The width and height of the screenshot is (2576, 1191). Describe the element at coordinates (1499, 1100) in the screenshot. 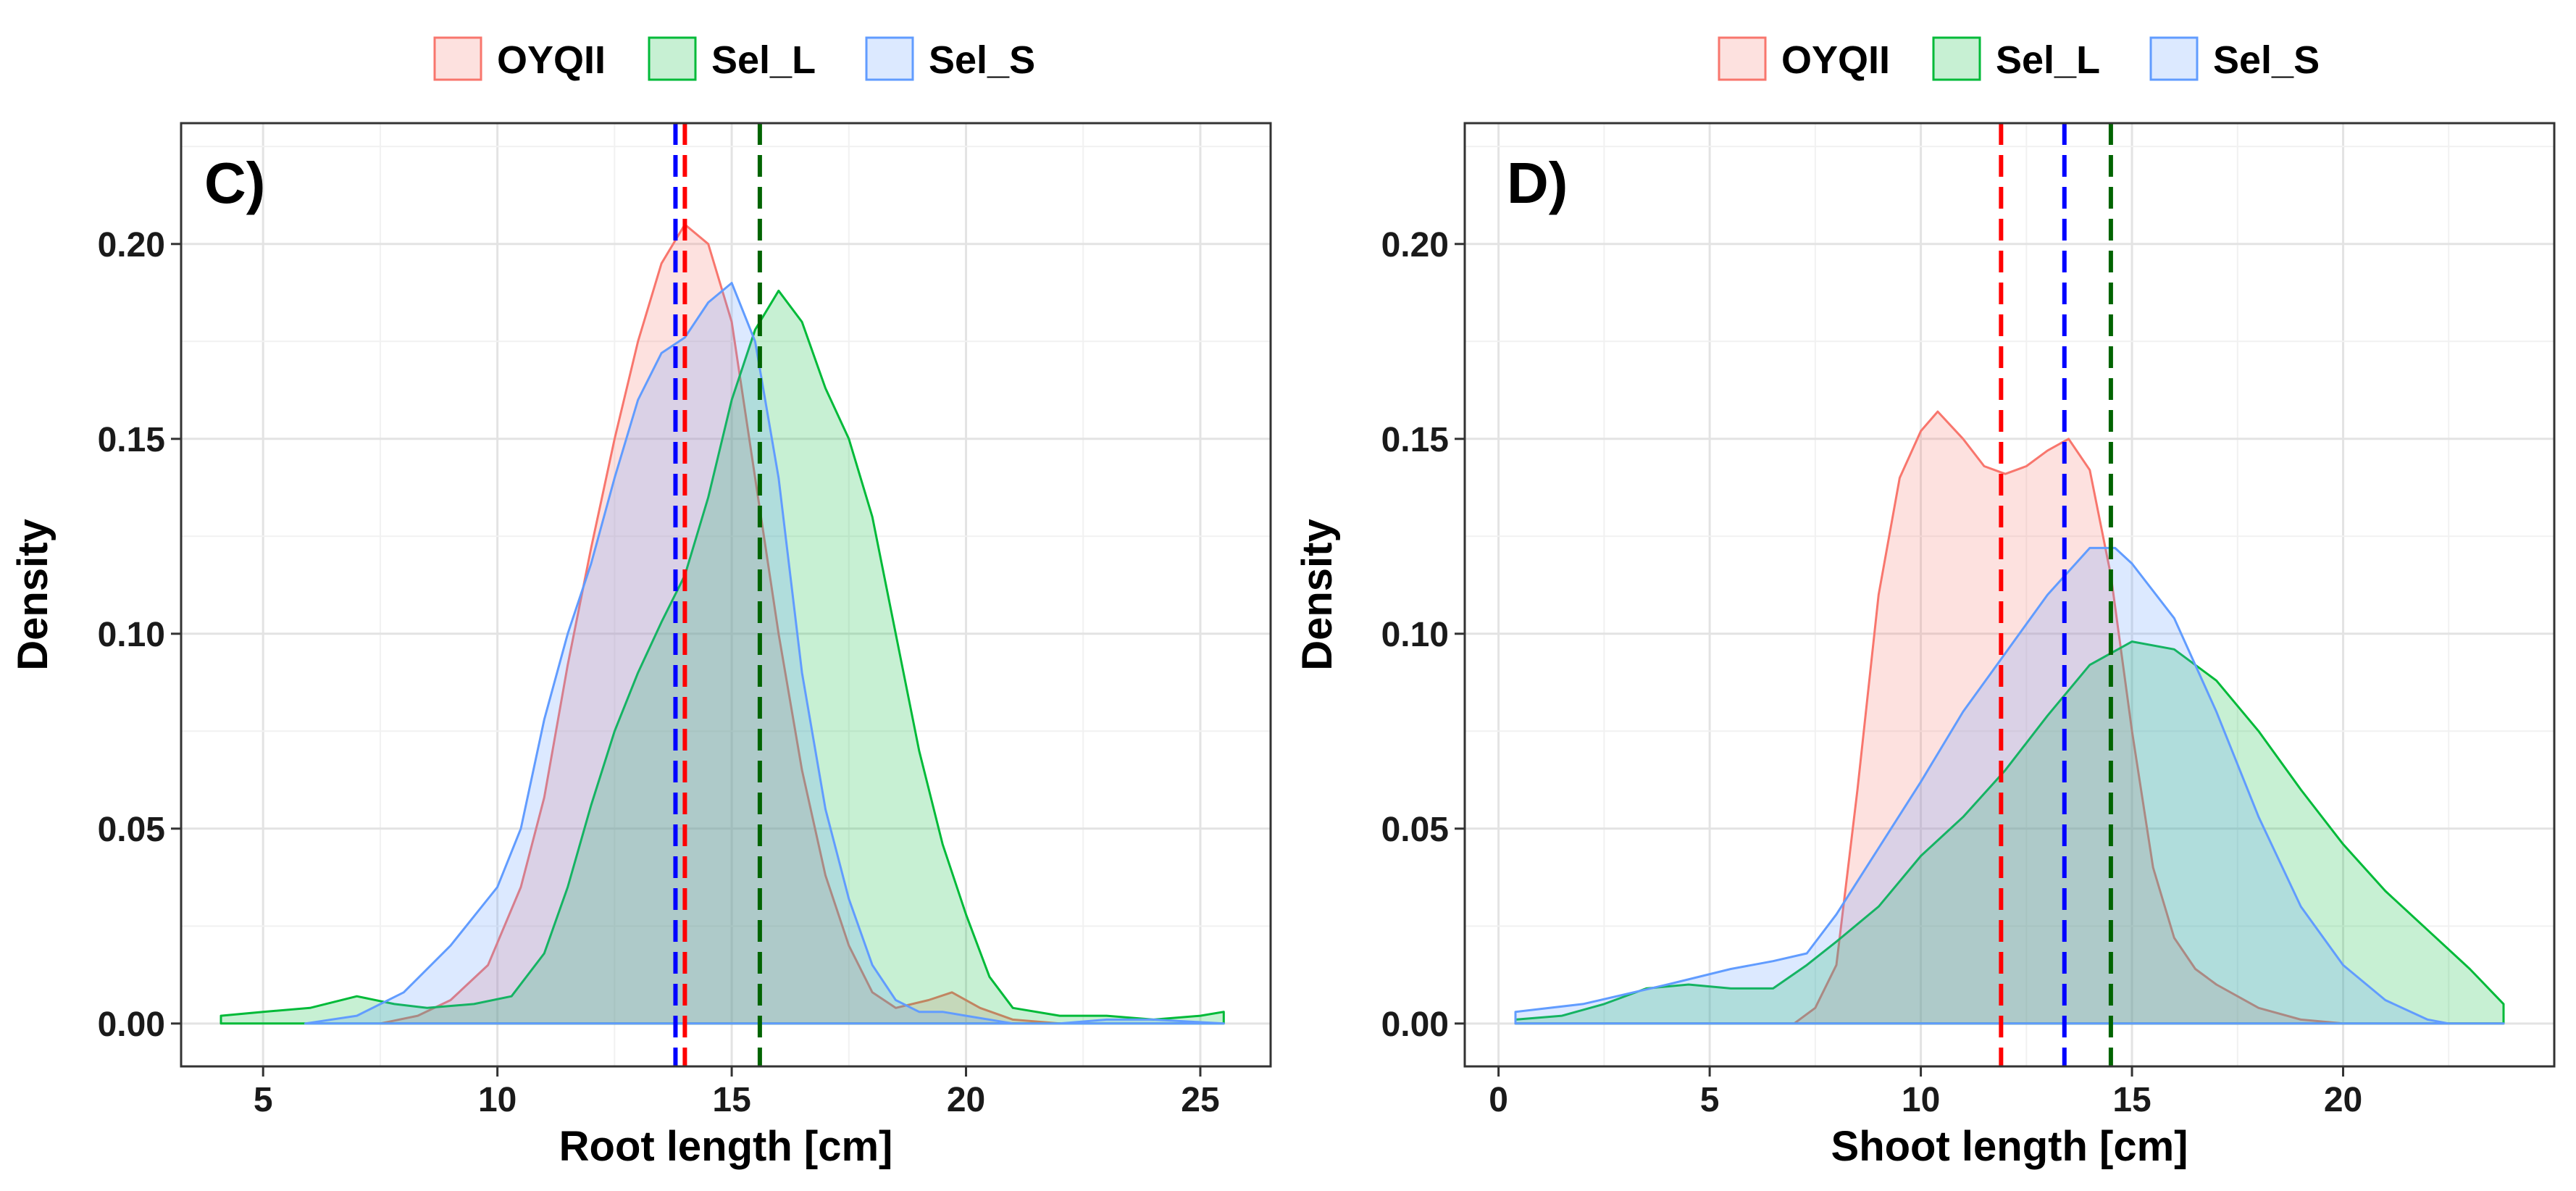

I see `x-tick-label: 0` at that location.